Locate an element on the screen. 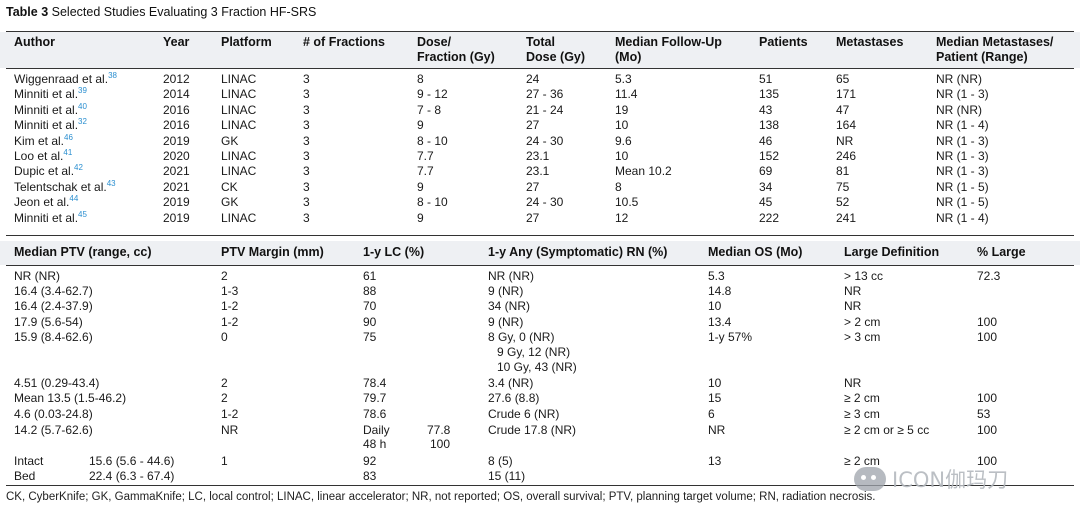 The width and height of the screenshot is (1080, 523). ptv-cell: 16.4 (2.4-37.9) is located at coordinates (53, 306).